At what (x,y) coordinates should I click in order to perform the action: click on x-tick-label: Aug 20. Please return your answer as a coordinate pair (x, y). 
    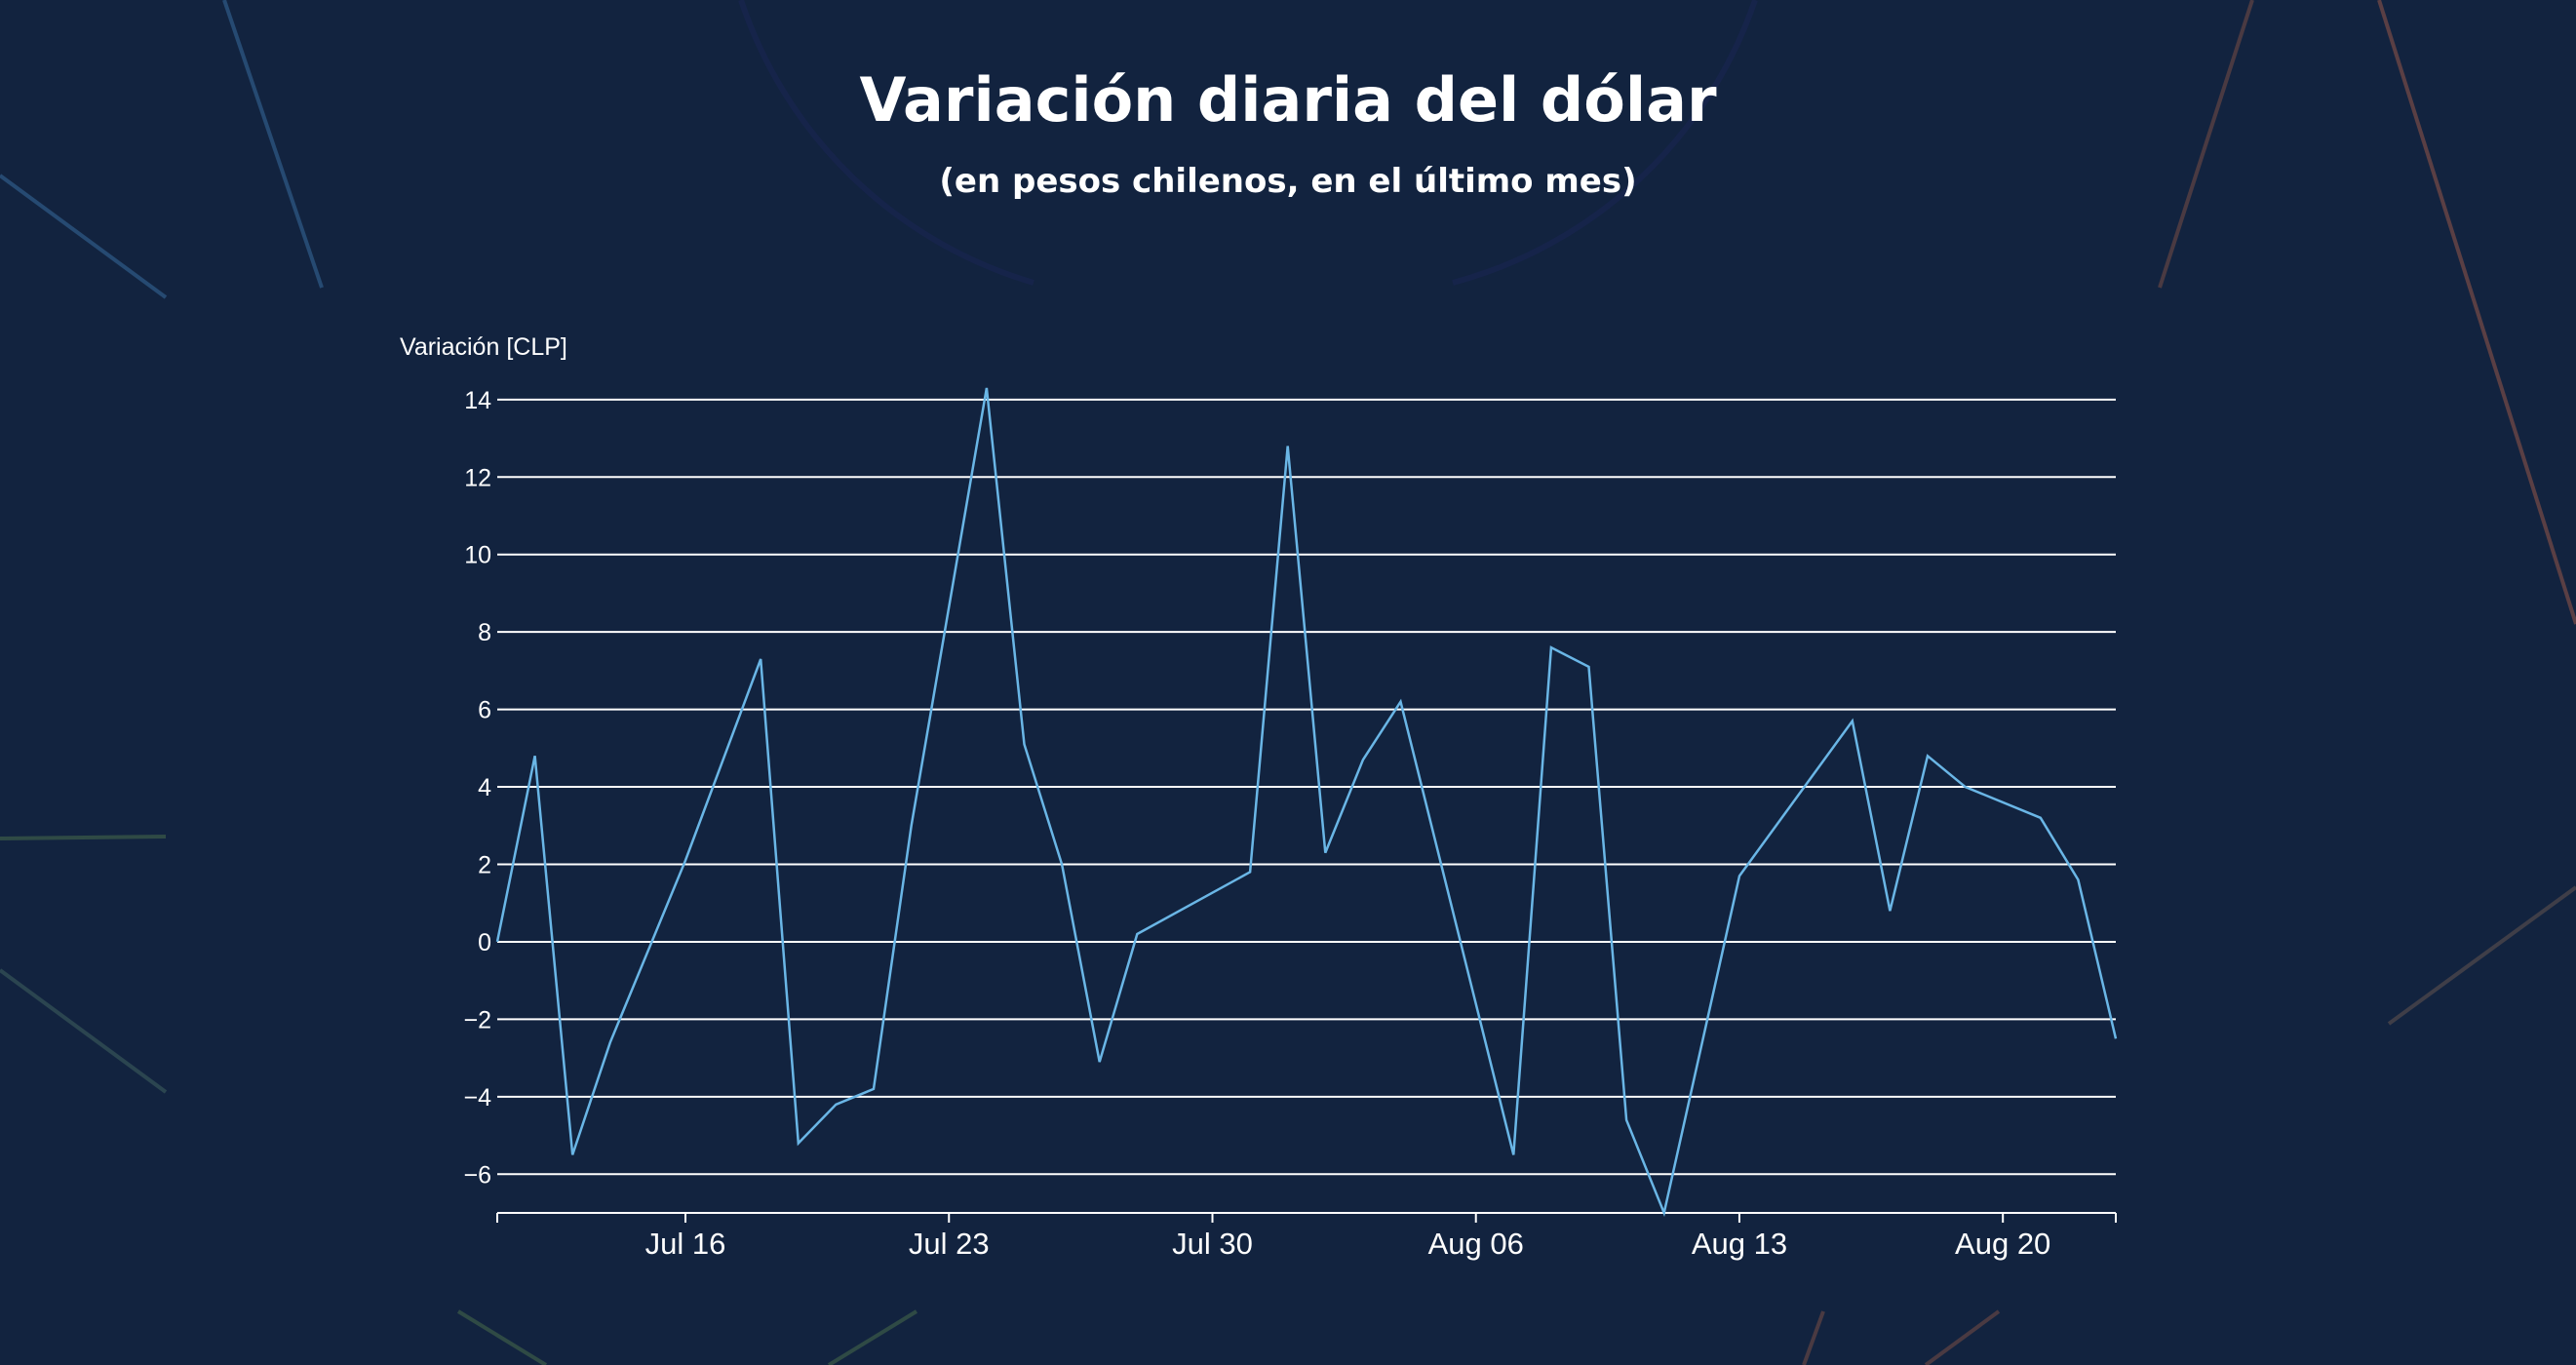
    Looking at the image, I should click on (2003, 1244).